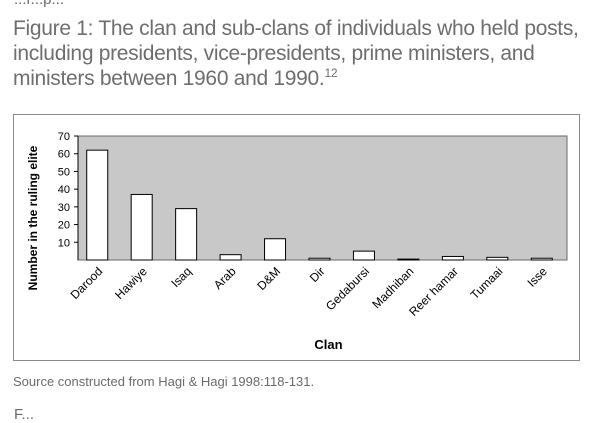  I want to click on x-tick-label: Hawiye, so click(131, 283).